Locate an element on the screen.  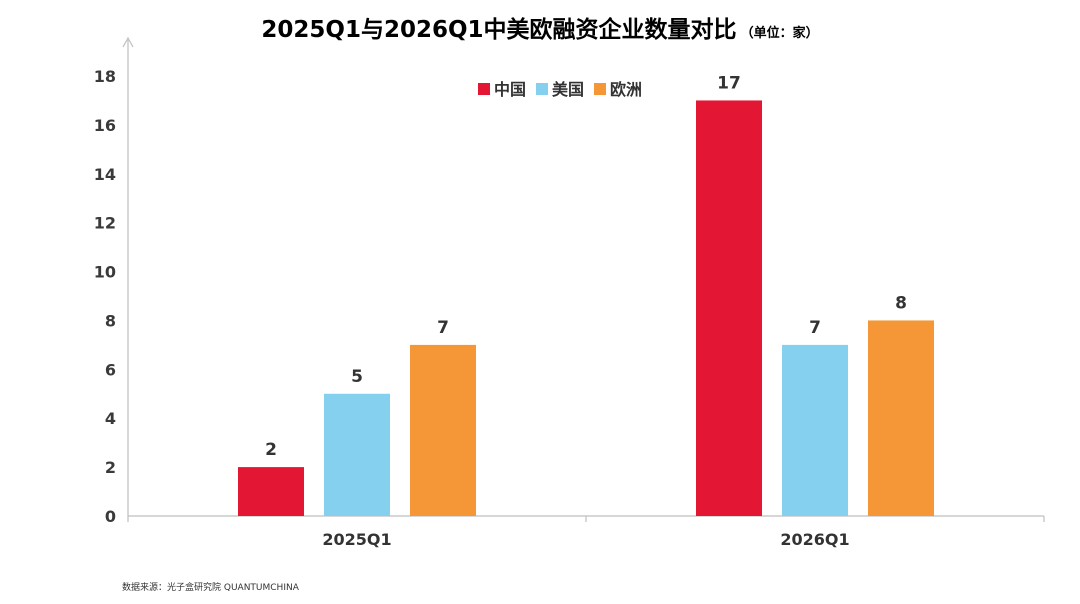
y-tick-label: 8 is located at coordinates (110, 320).